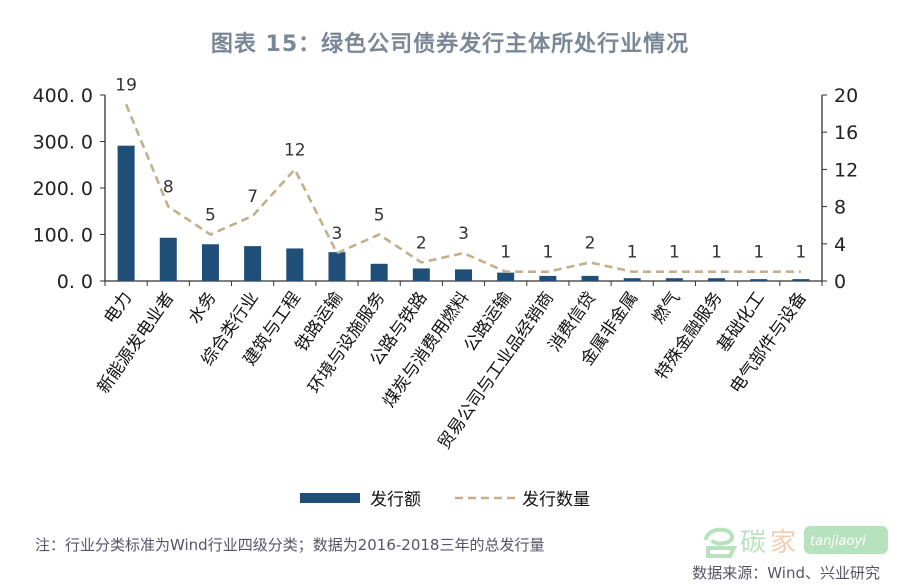 The image size is (900, 585). Describe the element at coordinates (838, 541) in the screenshot. I see `svg-text: tanjiaoyi` at that location.